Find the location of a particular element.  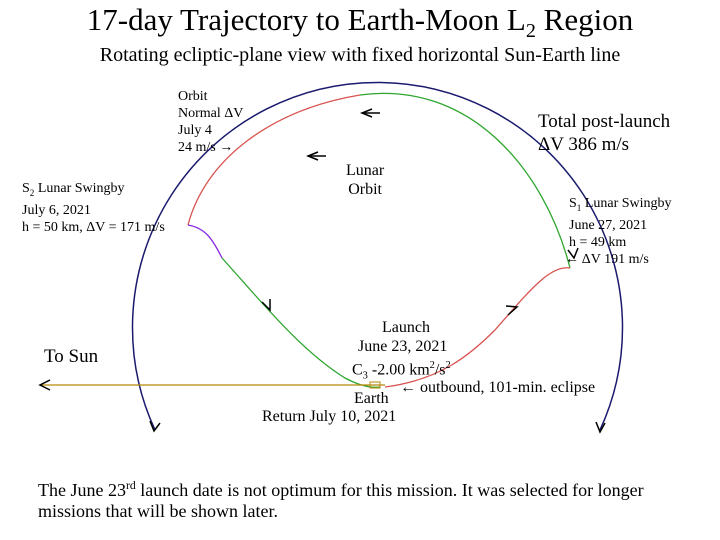

earth-label: Earth is located at coordinates (371, 398).